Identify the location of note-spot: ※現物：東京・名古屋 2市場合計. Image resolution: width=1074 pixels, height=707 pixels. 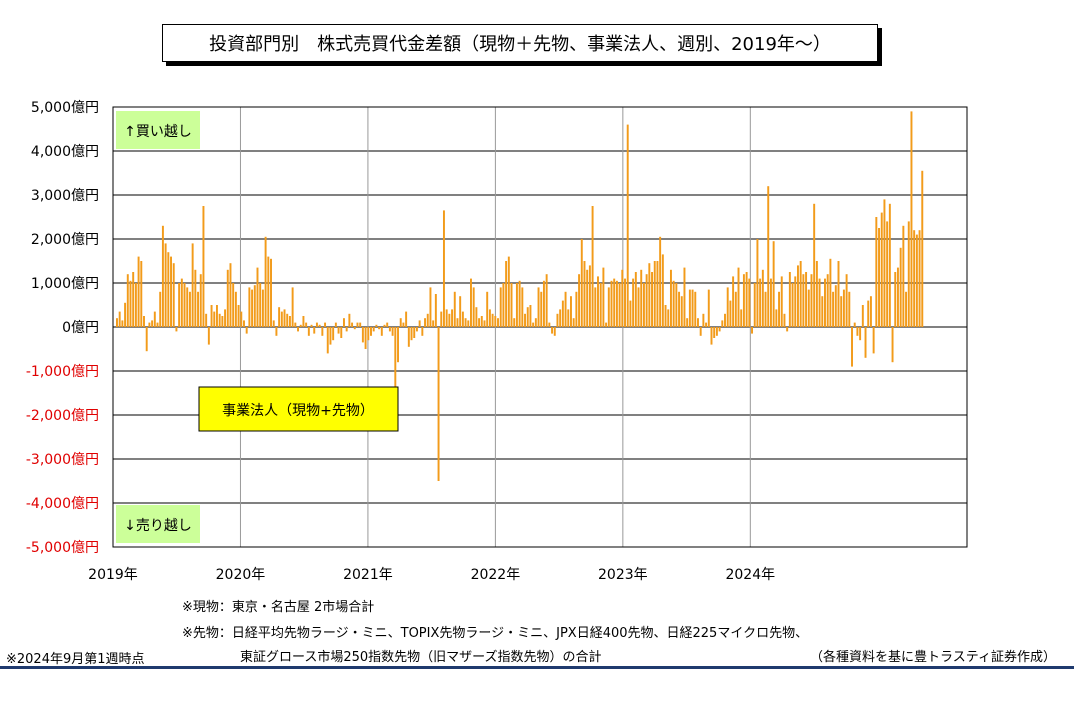
(278, 607).